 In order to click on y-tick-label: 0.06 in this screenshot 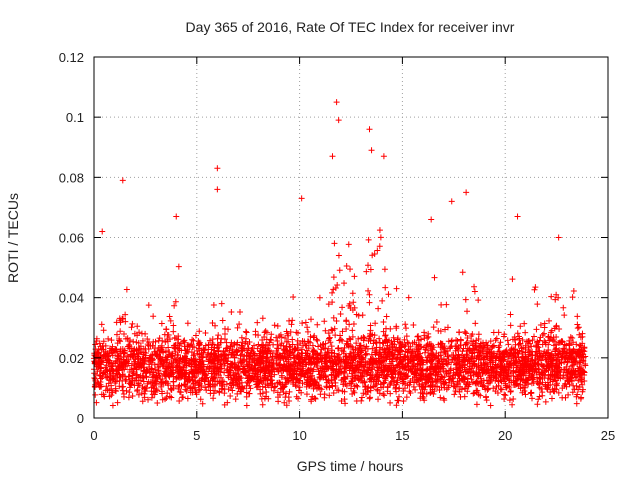, I will do `click(71, 238)`.